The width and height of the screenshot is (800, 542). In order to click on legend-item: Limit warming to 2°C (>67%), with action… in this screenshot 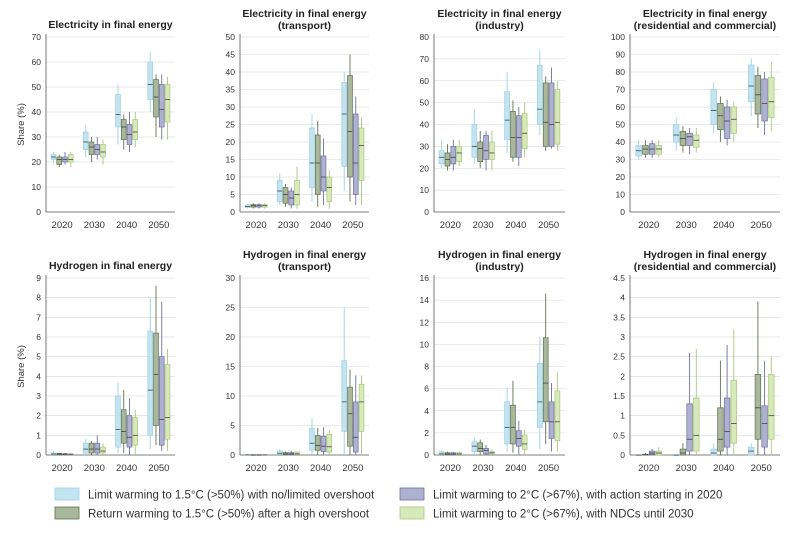, I will do `click(560, 494)`.